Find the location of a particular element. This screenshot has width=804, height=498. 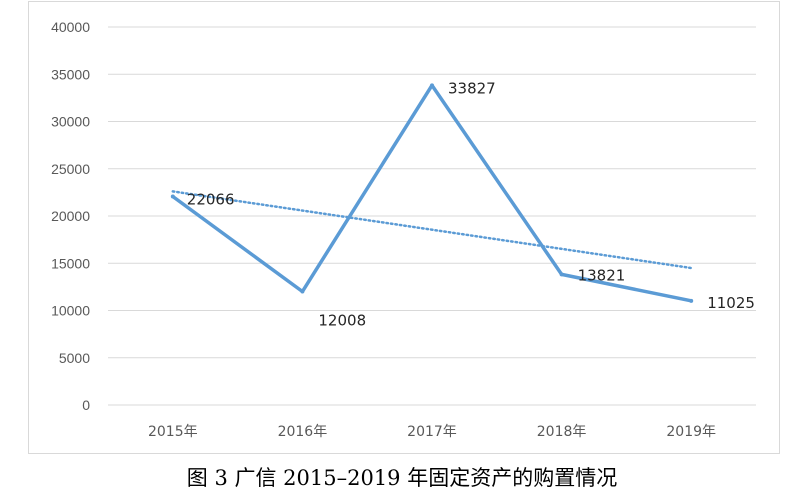

y-tick-label: 25000 is located at coordinates (70, 169).